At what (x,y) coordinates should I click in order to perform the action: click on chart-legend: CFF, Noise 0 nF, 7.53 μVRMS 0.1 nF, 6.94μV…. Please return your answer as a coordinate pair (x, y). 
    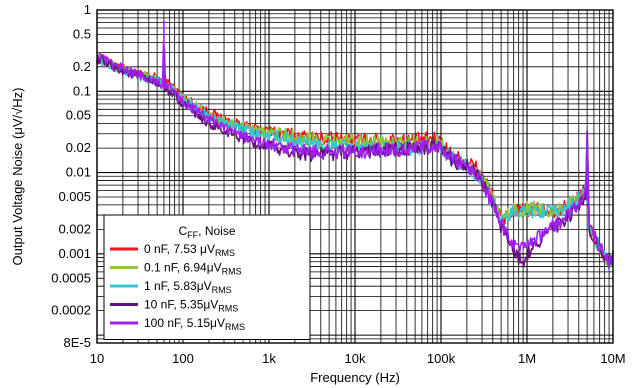
    Looking at the image, I should click on (207, 277).